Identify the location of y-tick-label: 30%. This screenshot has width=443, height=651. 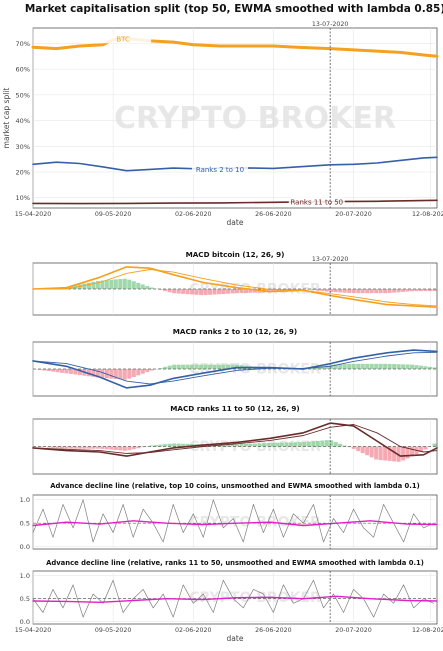
(23, 147).